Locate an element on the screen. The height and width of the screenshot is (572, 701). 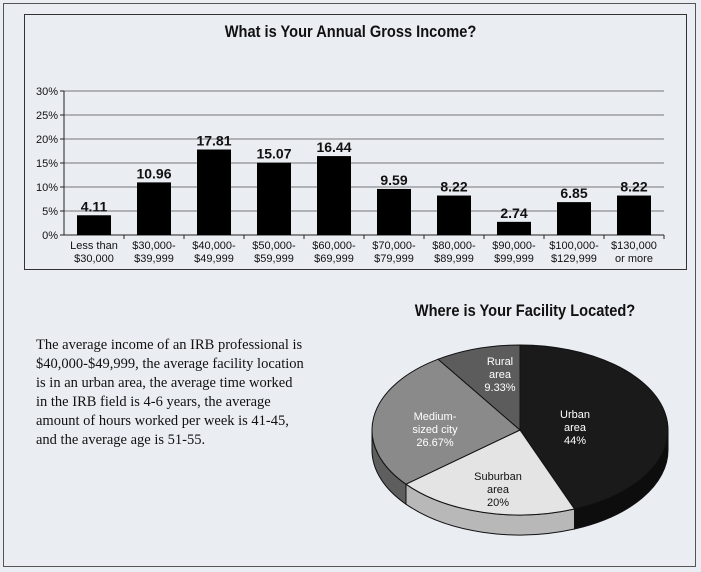
income-chart-title: What is Your Annual Gross Income? is located at coordinates (350, 31).